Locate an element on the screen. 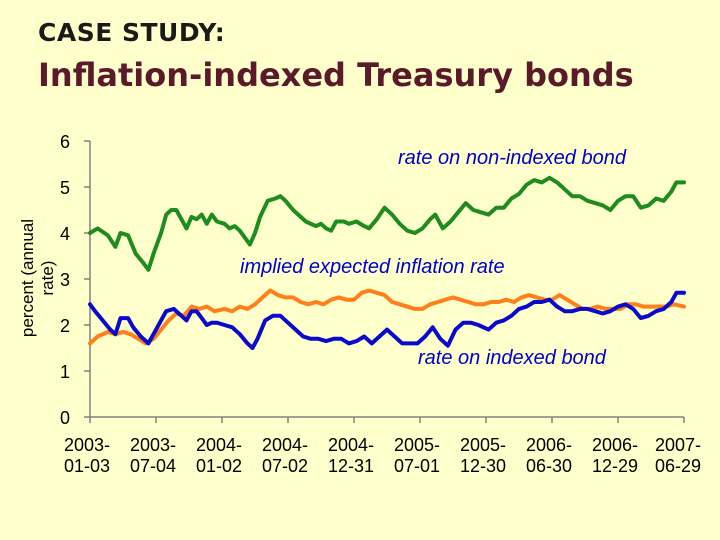 This screenshot has width=720, height=540. y-tick-label: 1 is located at coordinates (65, 372).